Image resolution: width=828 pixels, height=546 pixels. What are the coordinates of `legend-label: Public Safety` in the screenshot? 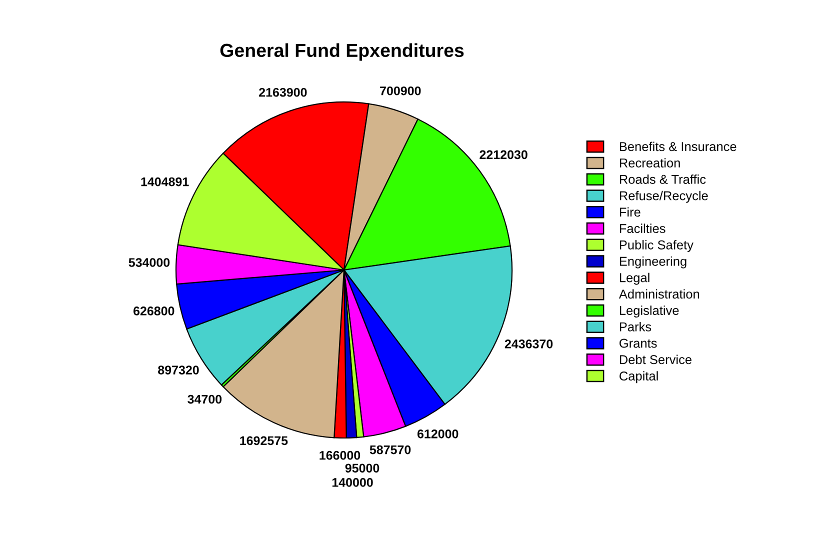 It's located at (657, 246).